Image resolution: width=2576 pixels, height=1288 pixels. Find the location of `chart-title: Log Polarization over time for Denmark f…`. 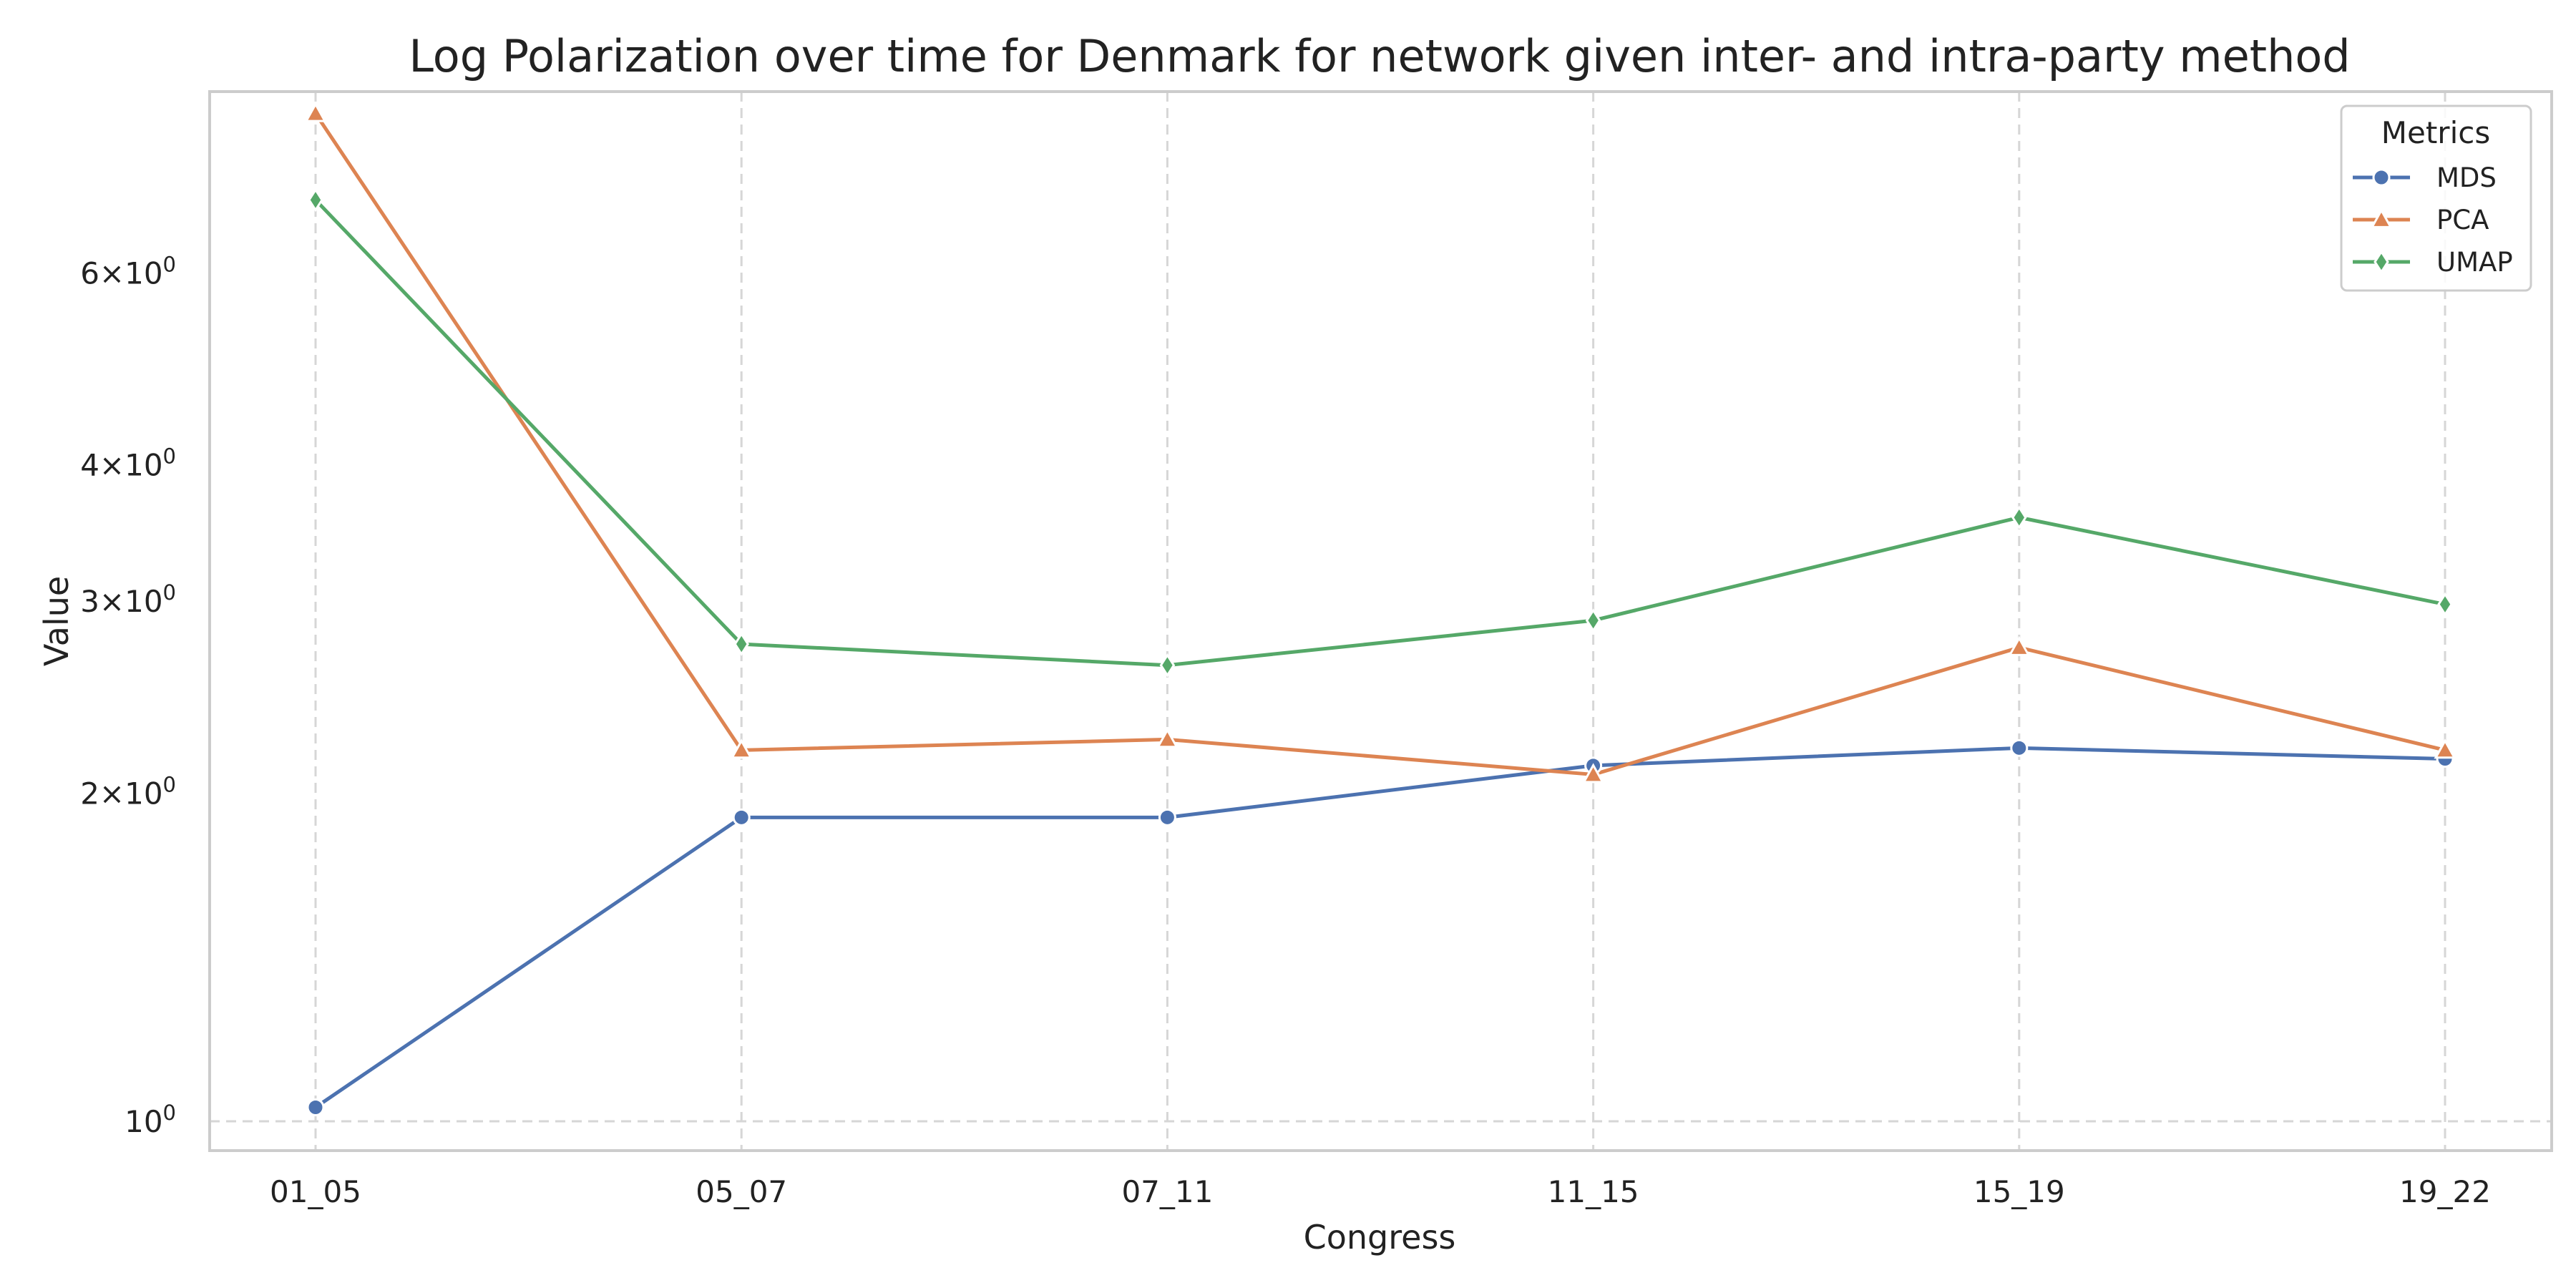

chart-title: Log Polarization over time for Denmark f… is located at coordinates (1379, 56).